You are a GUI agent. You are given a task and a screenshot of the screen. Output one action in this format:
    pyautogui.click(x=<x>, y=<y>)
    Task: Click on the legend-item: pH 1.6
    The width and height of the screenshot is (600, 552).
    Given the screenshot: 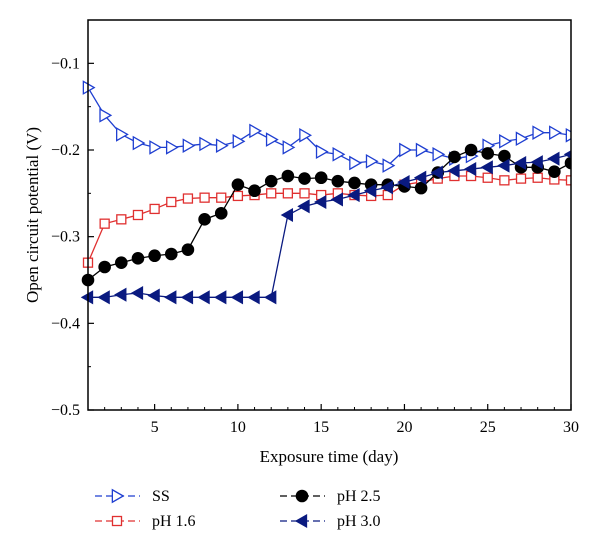 What is the action you would take?
    pyautogui.click(x=145, y=521)
    